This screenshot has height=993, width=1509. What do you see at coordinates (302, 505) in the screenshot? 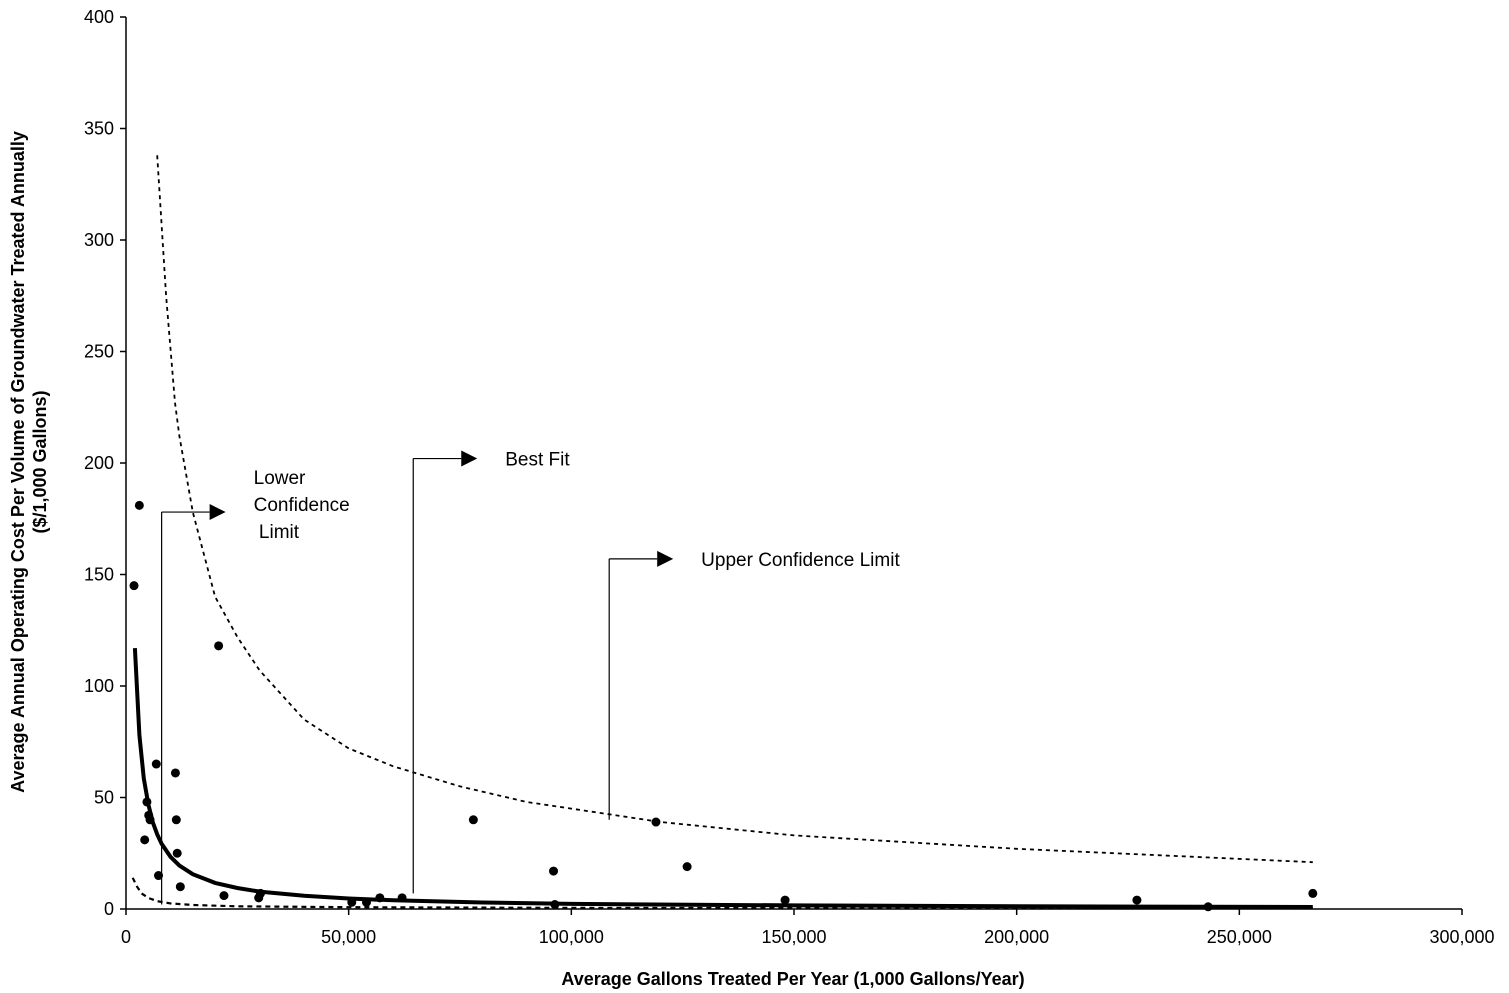
I see `annotation-label: Lower Confidence Limit` at bounding box center [302, 505].